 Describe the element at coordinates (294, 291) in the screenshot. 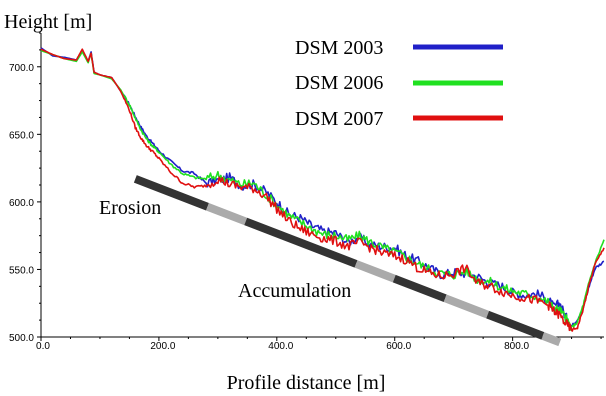

I see `annotation-accumulation: Accumulation` at that location.